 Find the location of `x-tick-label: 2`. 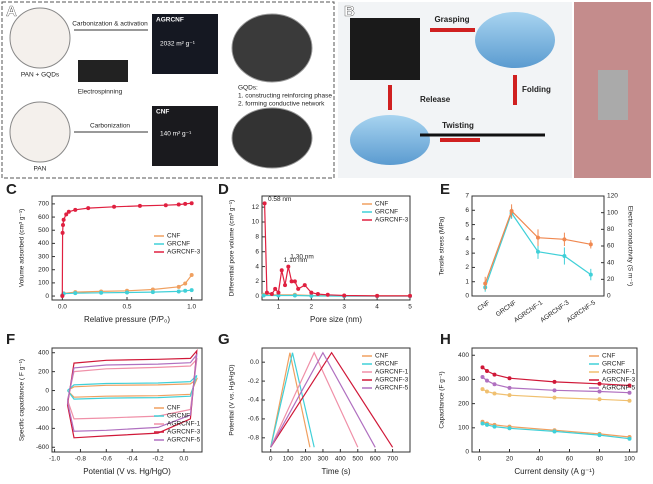

x-tick-label: 2 is located at coordinates (312, 307).